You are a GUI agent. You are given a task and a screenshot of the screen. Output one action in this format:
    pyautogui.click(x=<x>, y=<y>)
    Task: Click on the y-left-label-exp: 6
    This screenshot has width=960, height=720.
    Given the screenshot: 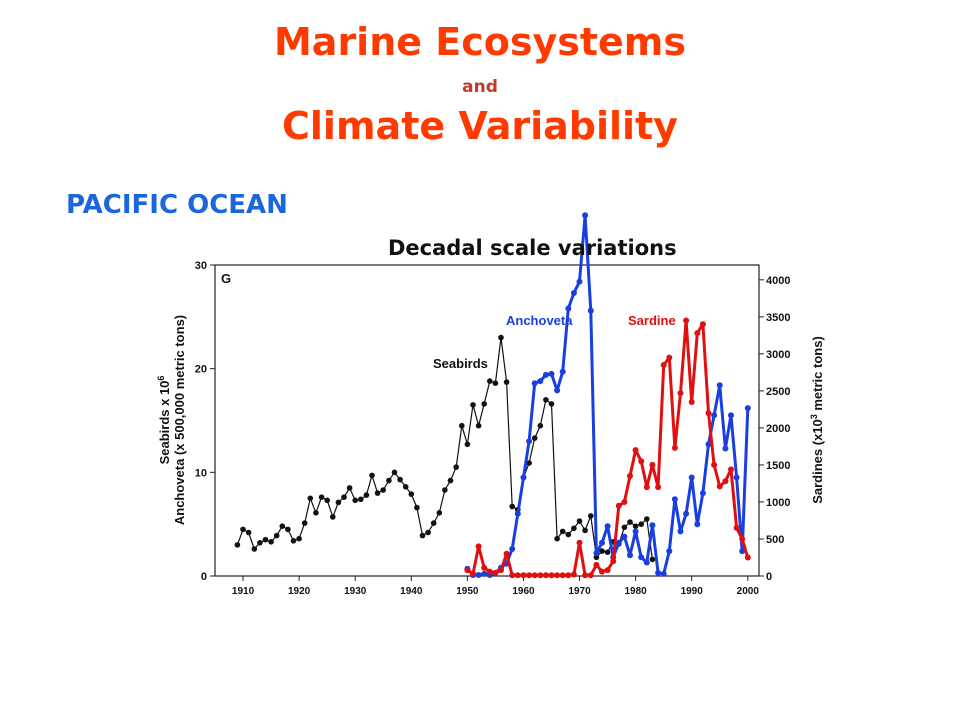 What is the action you would take?
    pyautogui.click(x=161, y=378)
    